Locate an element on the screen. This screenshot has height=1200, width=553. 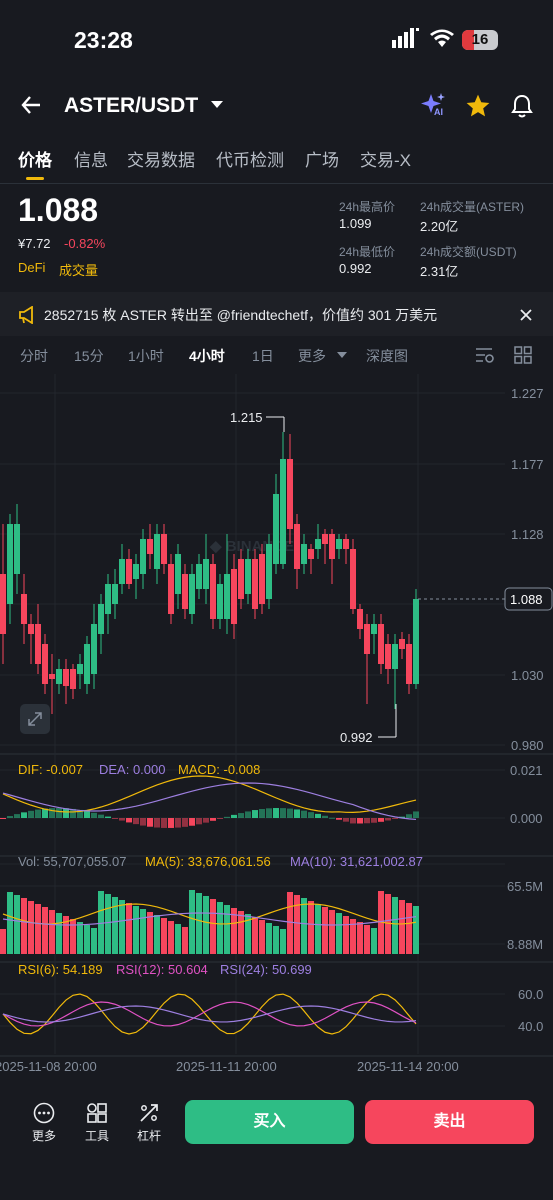
ai-badge: AI is located at coordinates (438, 112).